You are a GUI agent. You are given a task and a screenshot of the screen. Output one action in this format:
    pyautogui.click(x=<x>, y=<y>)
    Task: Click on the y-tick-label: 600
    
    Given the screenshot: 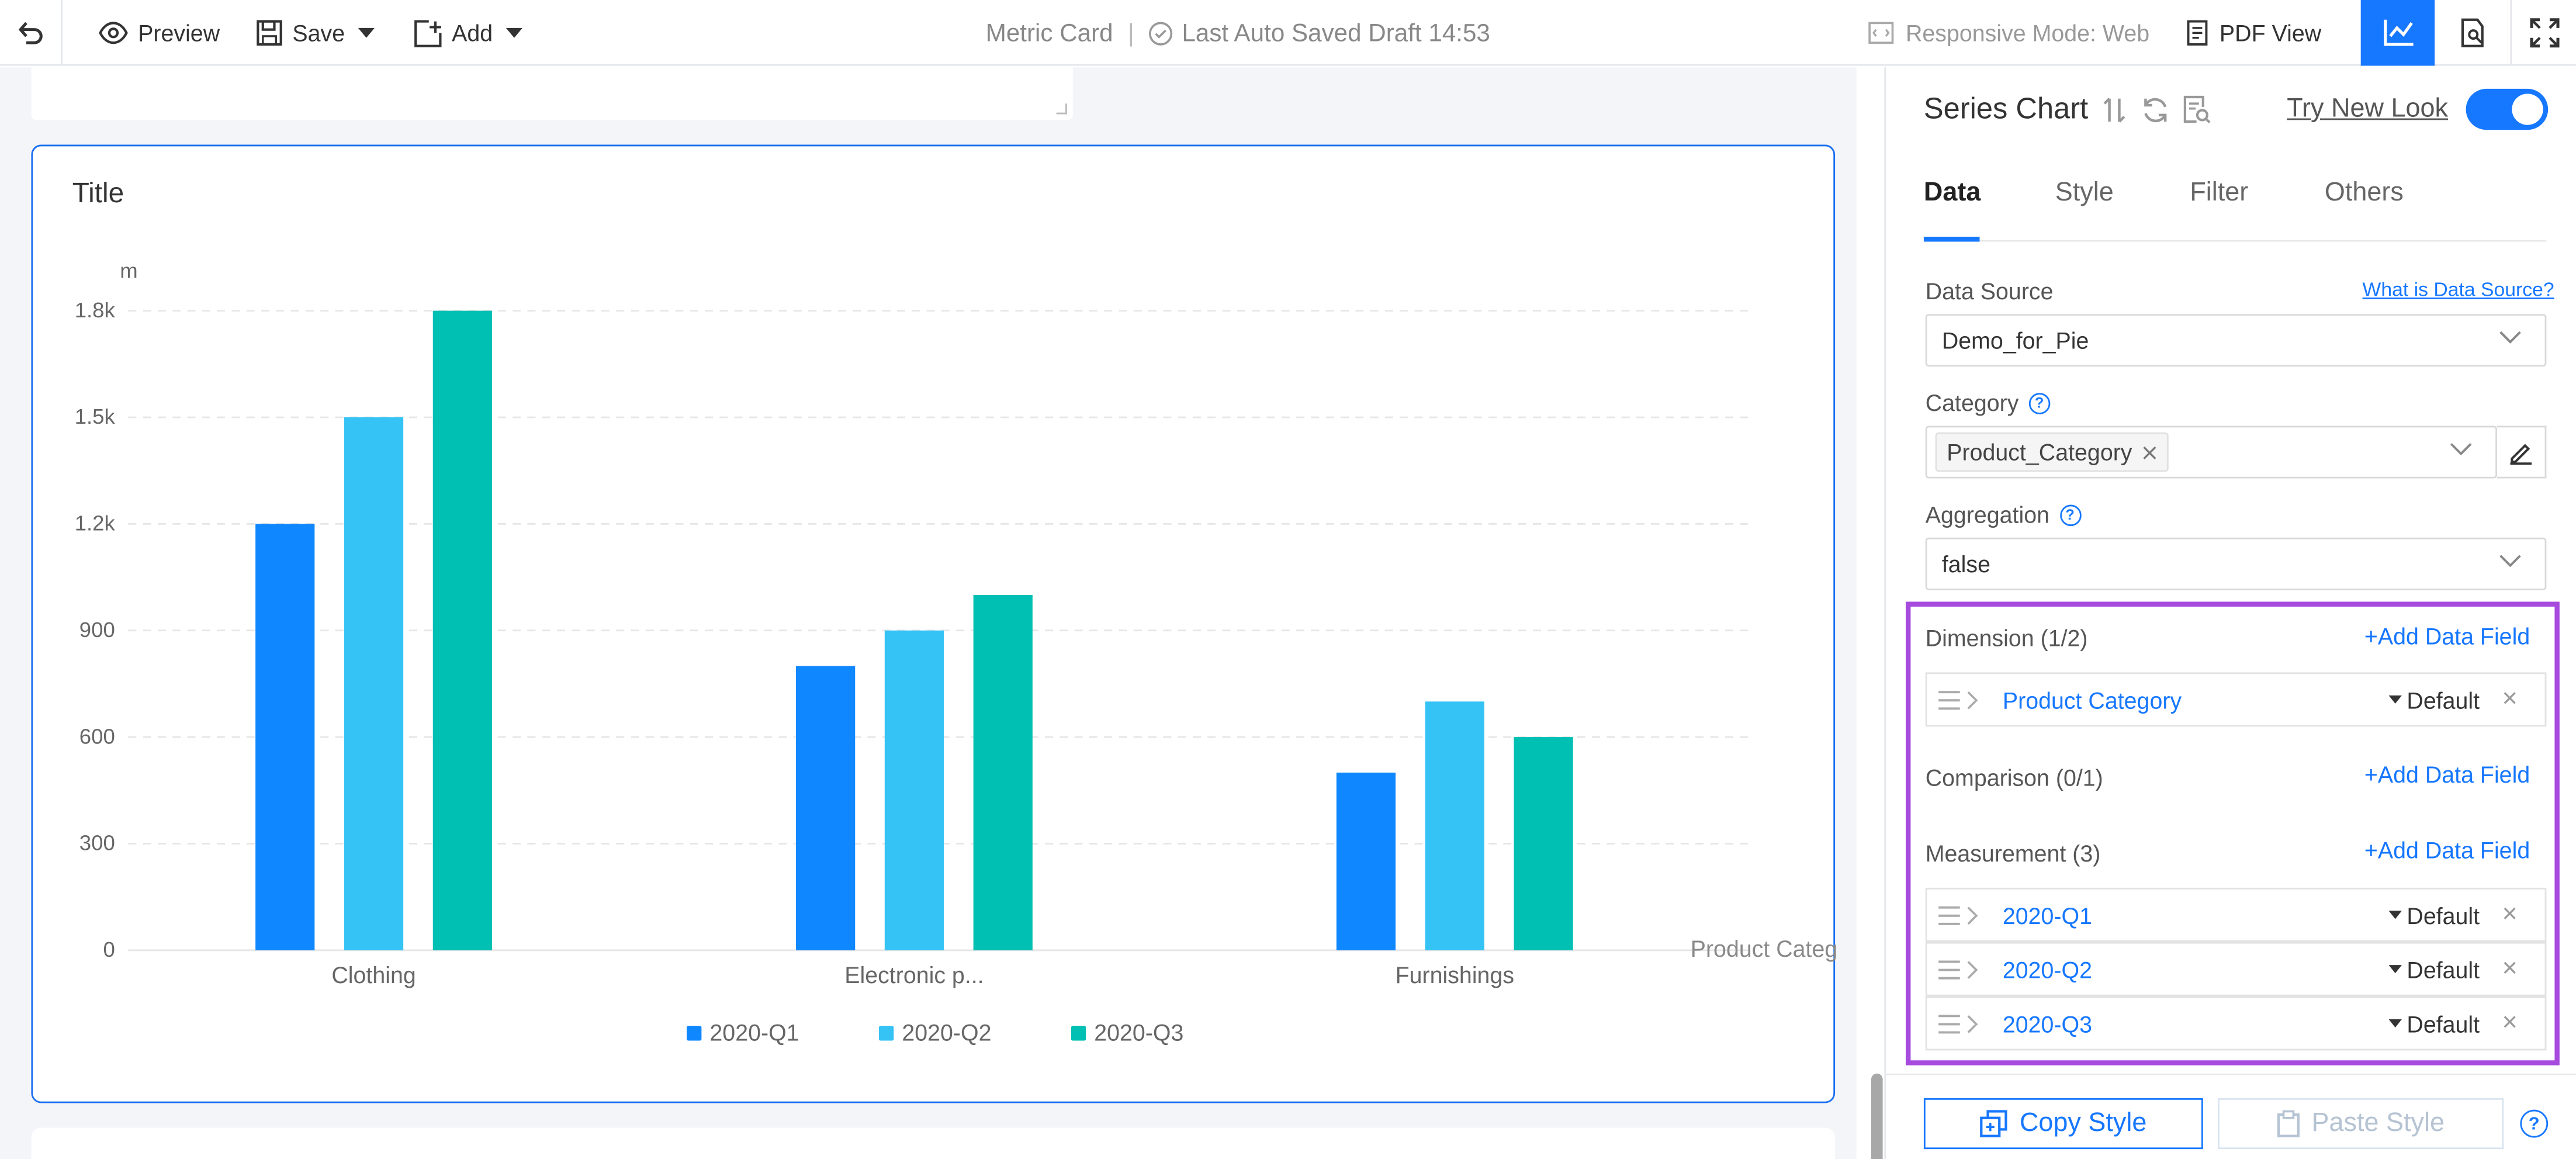 What is the action you would take?
    pyautogui.click(x=97, y=736)
    